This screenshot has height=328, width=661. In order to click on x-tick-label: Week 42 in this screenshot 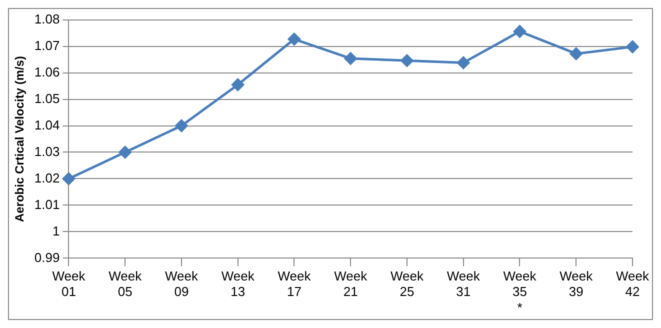, I will do `click(633, 284)`.